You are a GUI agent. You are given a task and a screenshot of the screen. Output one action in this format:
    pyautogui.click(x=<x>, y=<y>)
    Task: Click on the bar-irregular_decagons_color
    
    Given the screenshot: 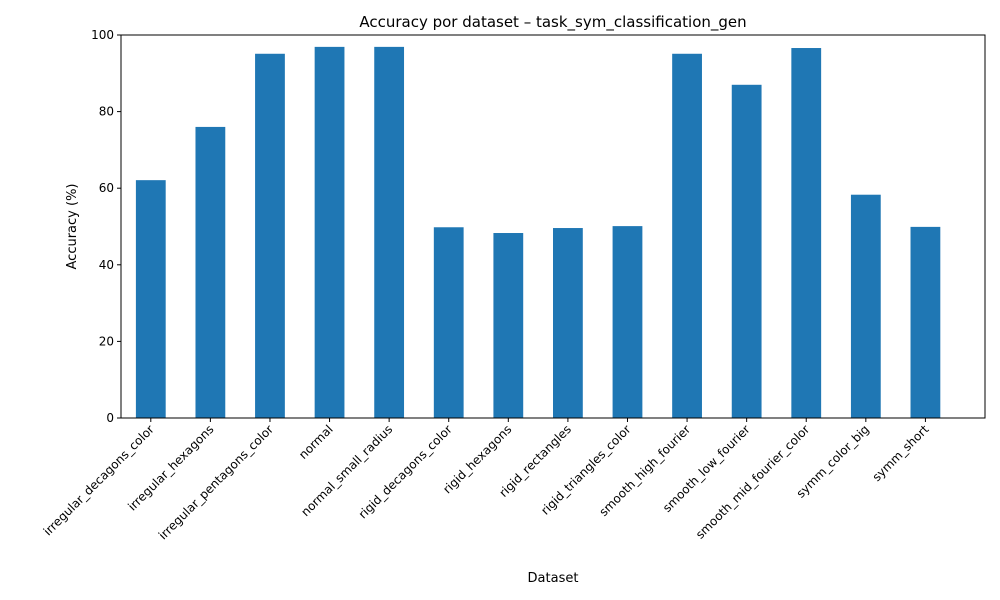 What is the action you would take?
    pyautogui.click(x=150, y=299)
    